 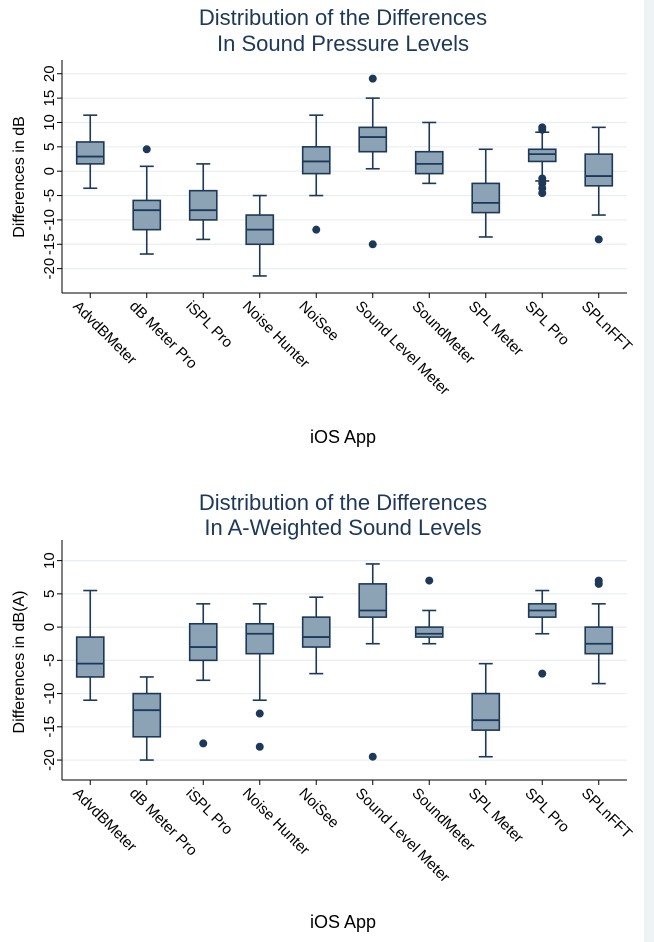 What do you see at coordinates (49, 73) in the screenshot?
I see `y-tick-label: 20` at bounding box center [49, 73].